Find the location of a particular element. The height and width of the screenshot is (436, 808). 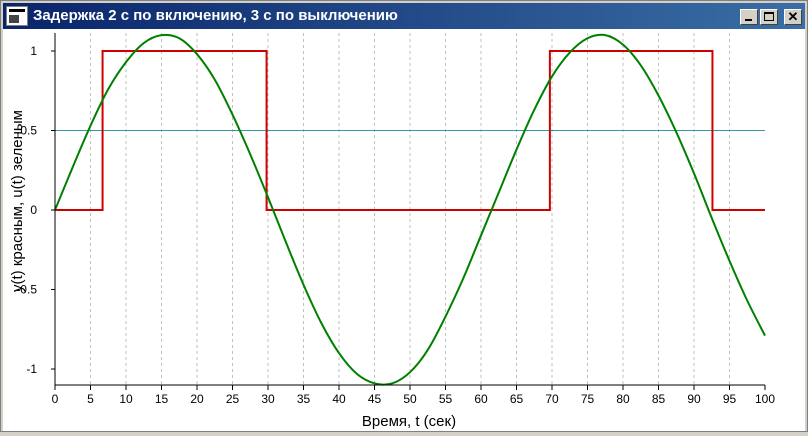

x-tick-label: 95 is located at coordinates (730, 399).